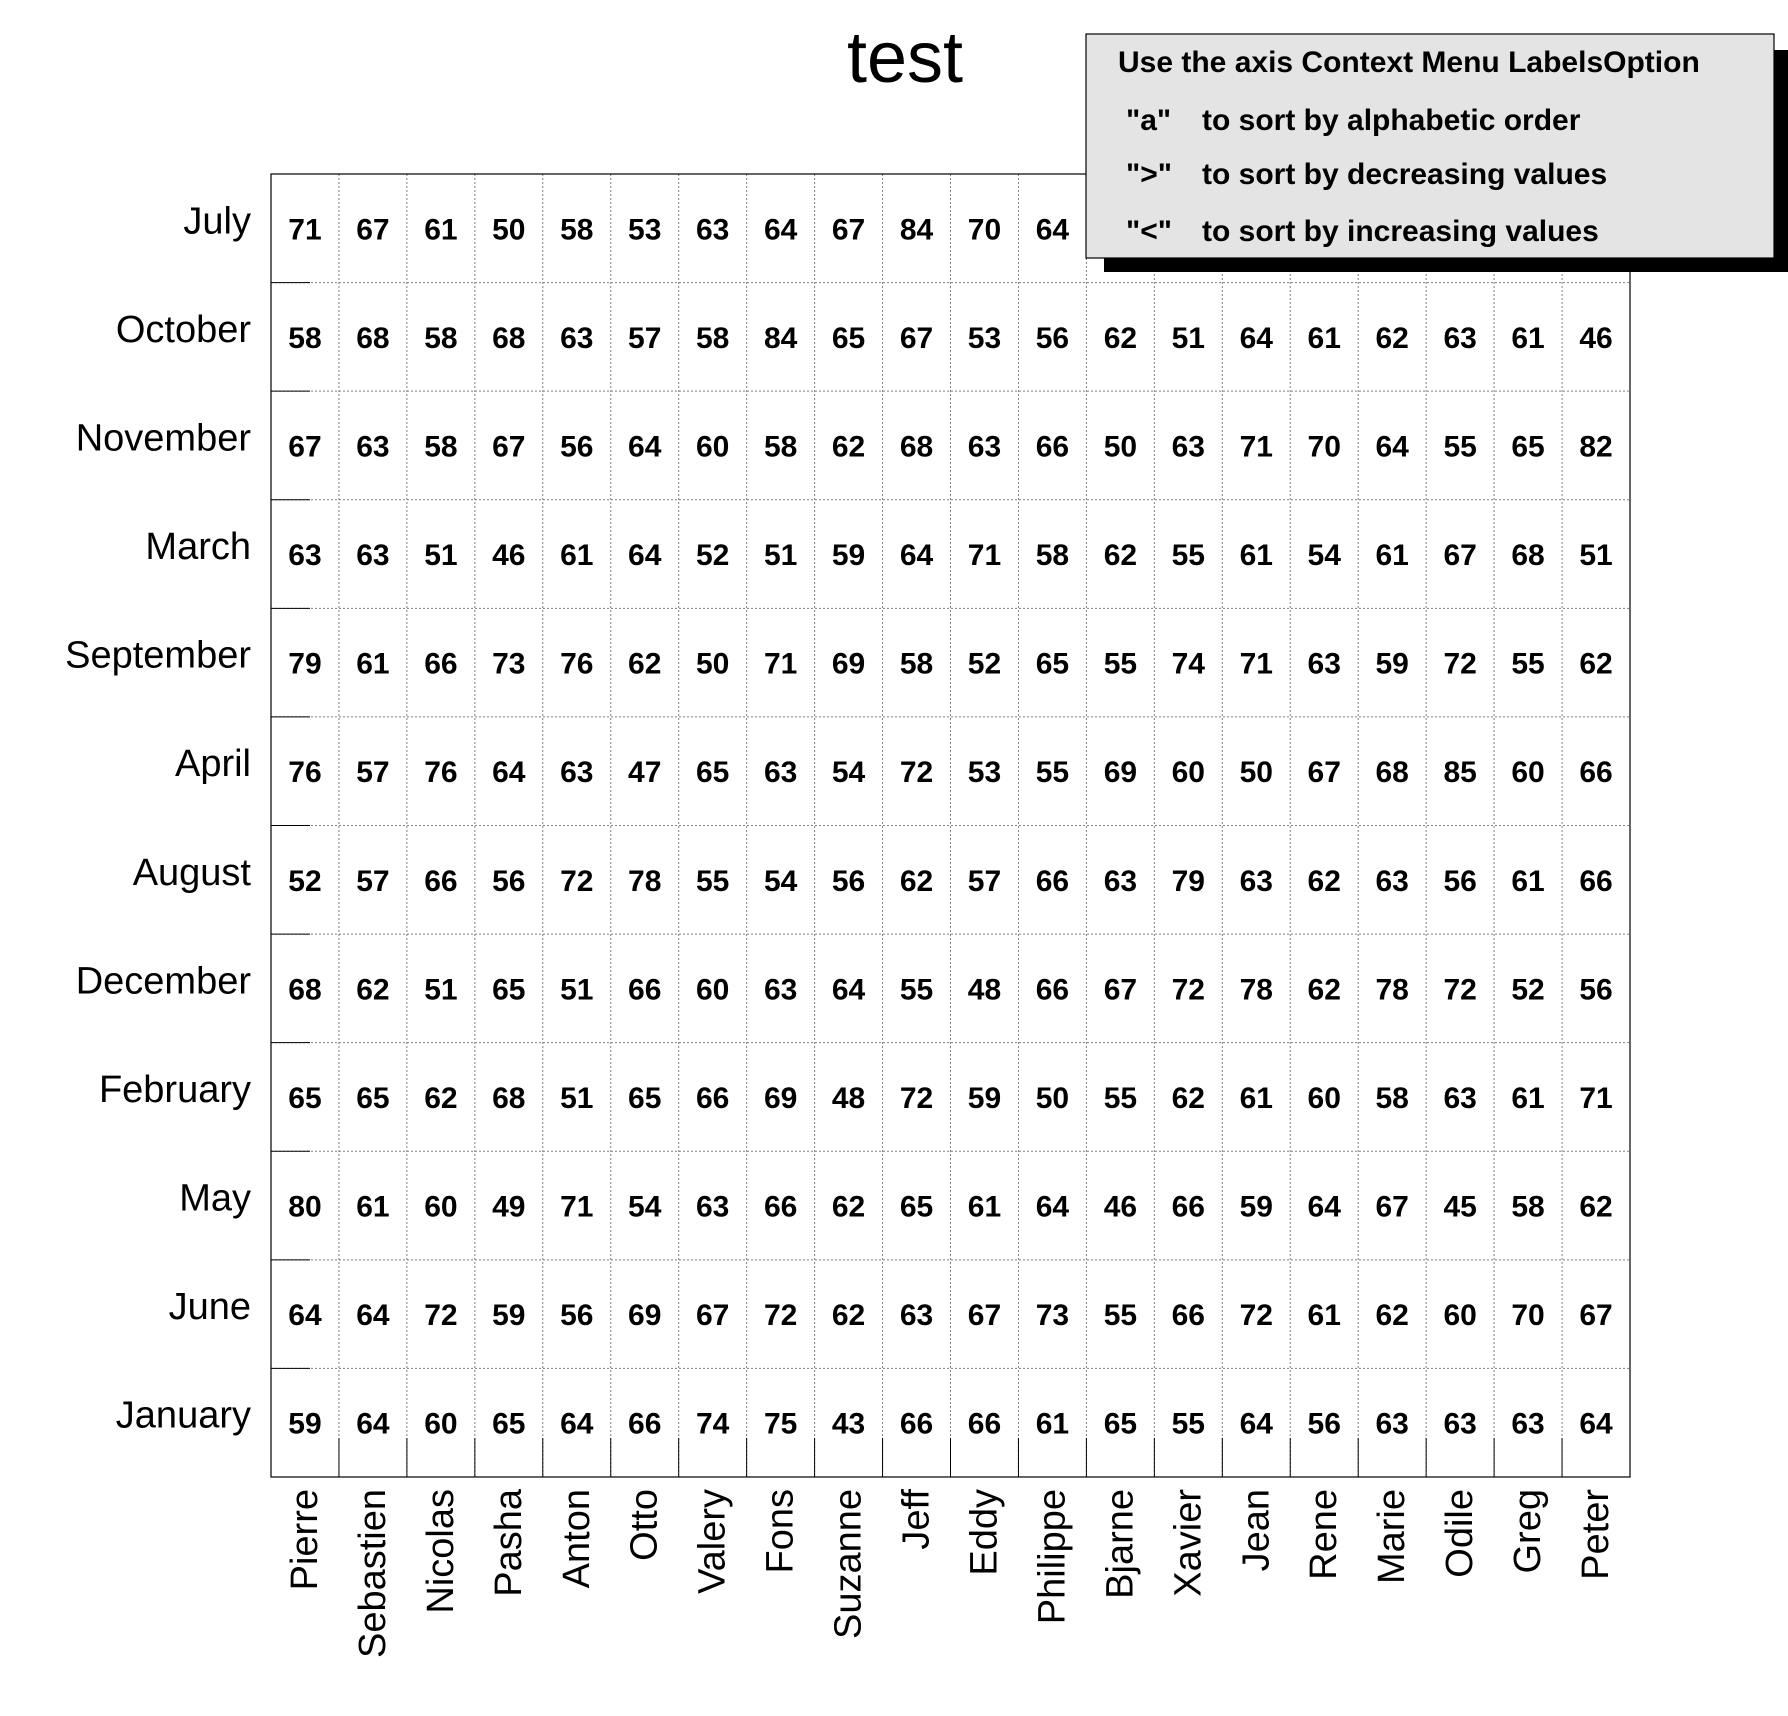 The height and width of the screenshot is (1716, 1788). What do you see at coordinates (1595, 338) in the screenshot?
I see `cell-value: 46` at bounding box center [1595, 338].